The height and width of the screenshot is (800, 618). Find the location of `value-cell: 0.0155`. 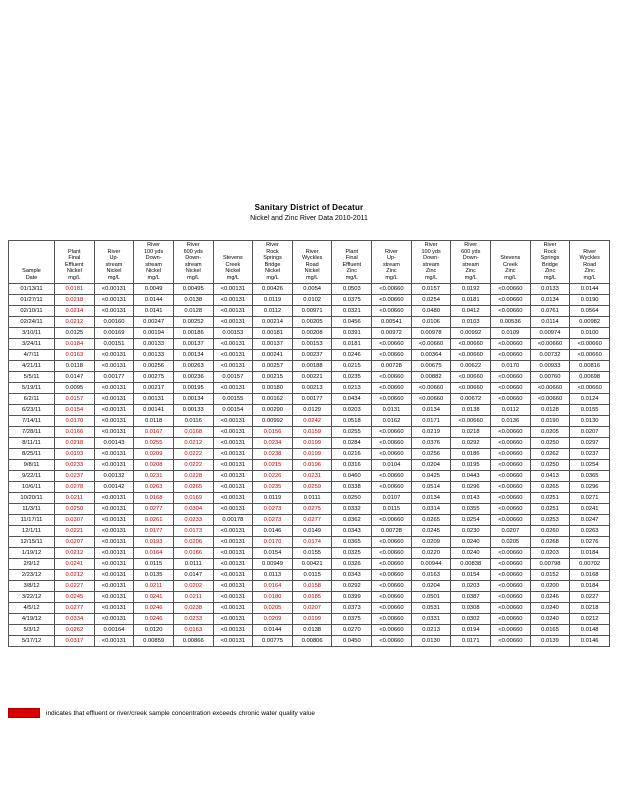

value-cell: 0.0155 is located at coordinates (312, 552).